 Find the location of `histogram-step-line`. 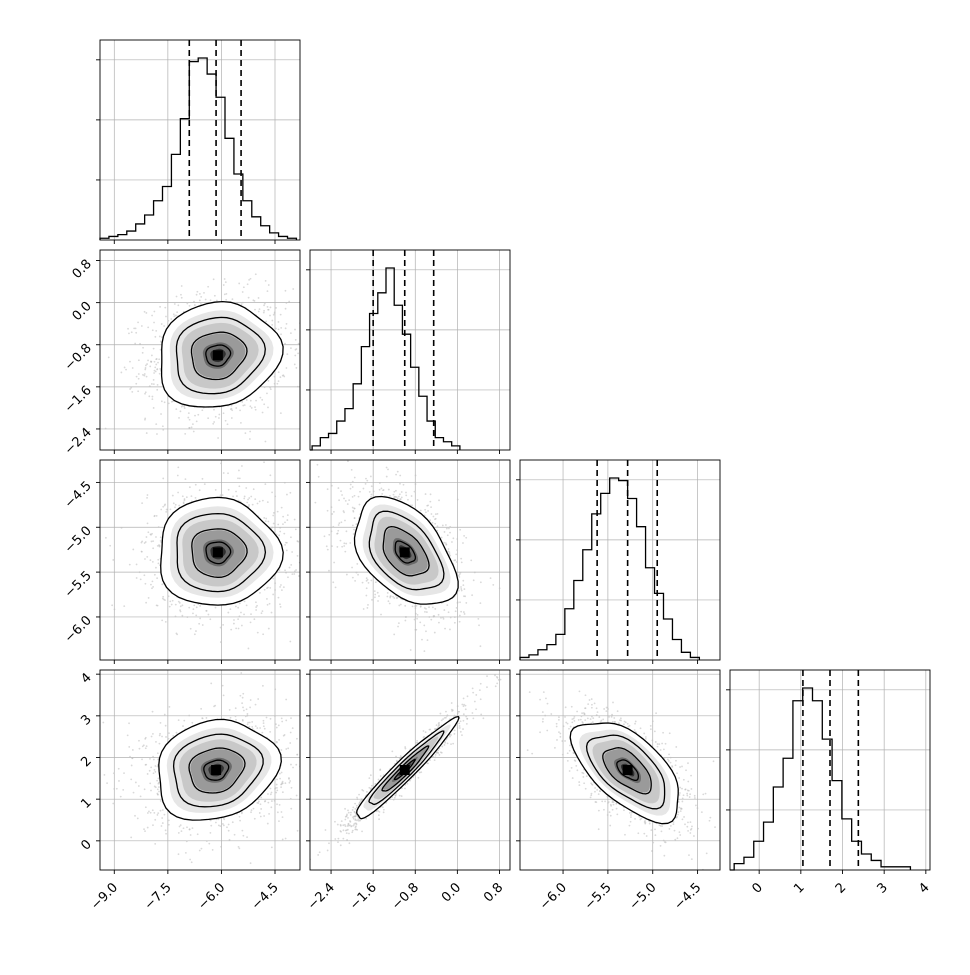

histogram-step-line is located at coordinates (820, 779).